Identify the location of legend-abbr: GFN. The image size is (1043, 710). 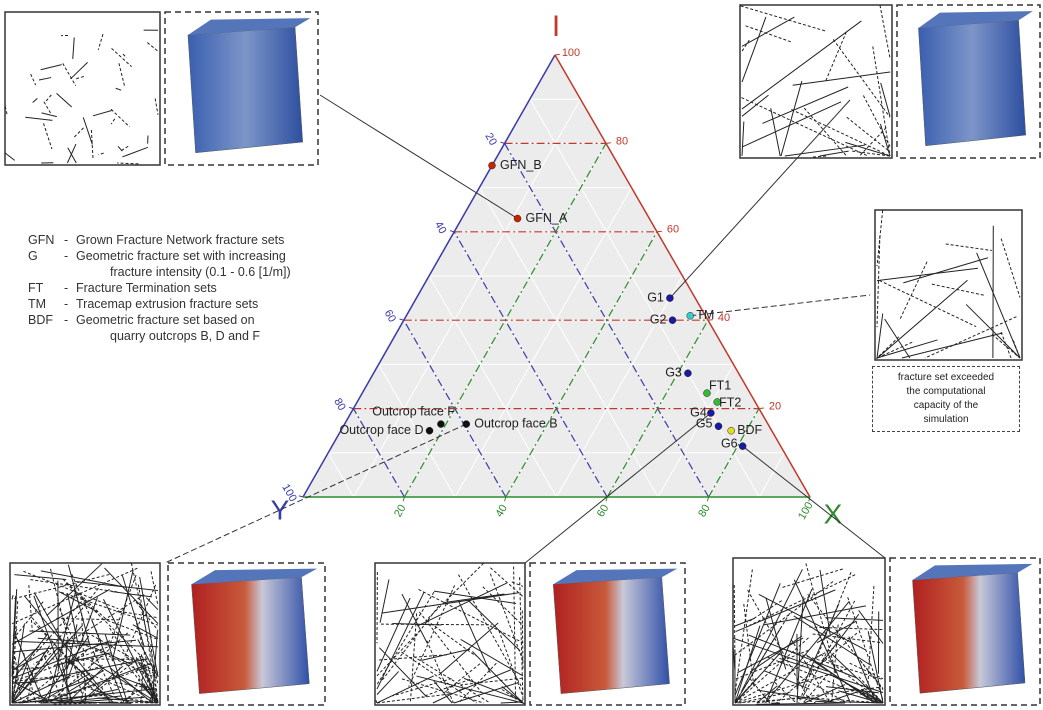
(41, 240).